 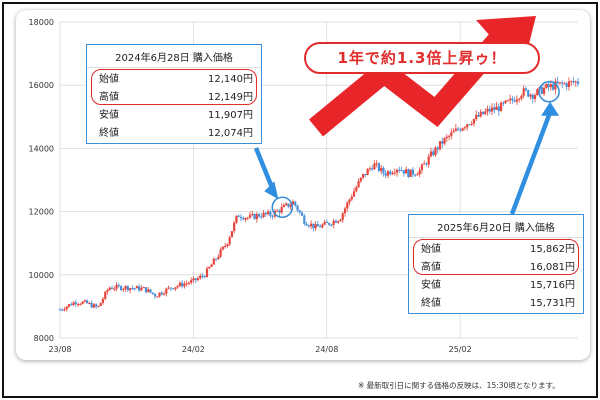 I want to click on callout-title: 2024年6月28日 購入価格, so click(x=174, y=56).